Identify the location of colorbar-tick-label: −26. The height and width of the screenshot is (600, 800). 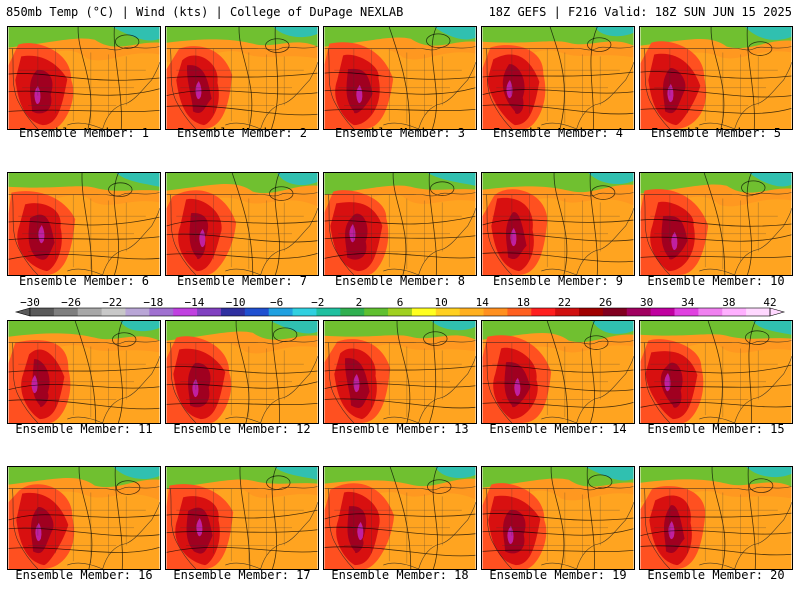
(71, 302).